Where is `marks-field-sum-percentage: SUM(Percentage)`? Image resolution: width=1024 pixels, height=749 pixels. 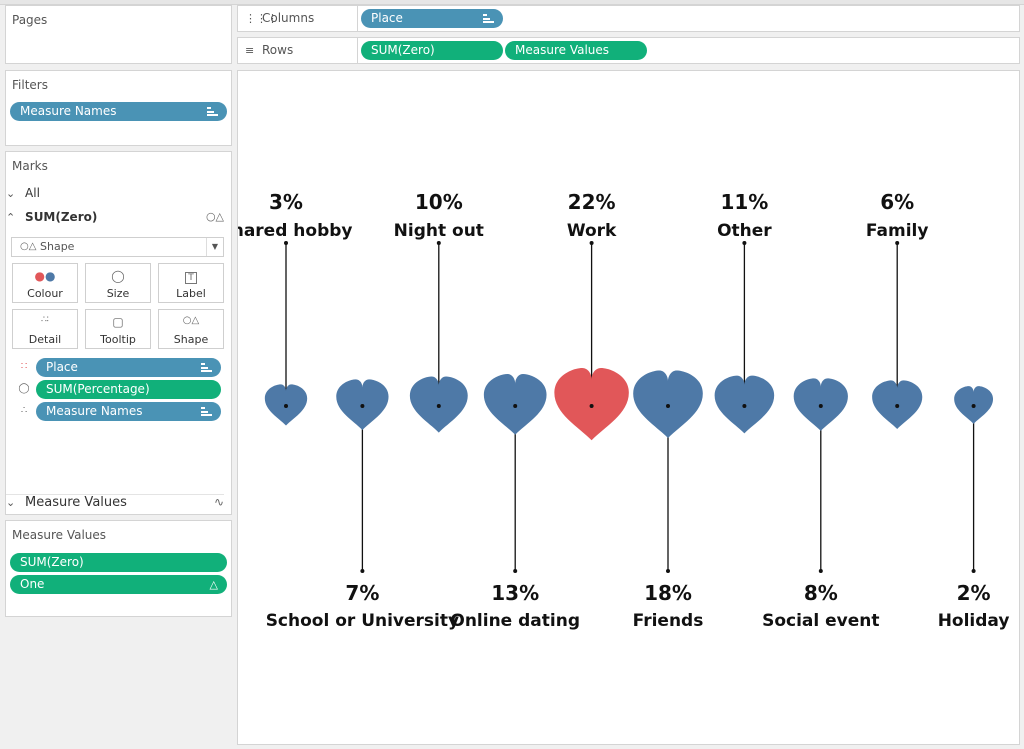 marks-field-sum-percentage: SUM(Percentage) is located at coordinates (128, 389).